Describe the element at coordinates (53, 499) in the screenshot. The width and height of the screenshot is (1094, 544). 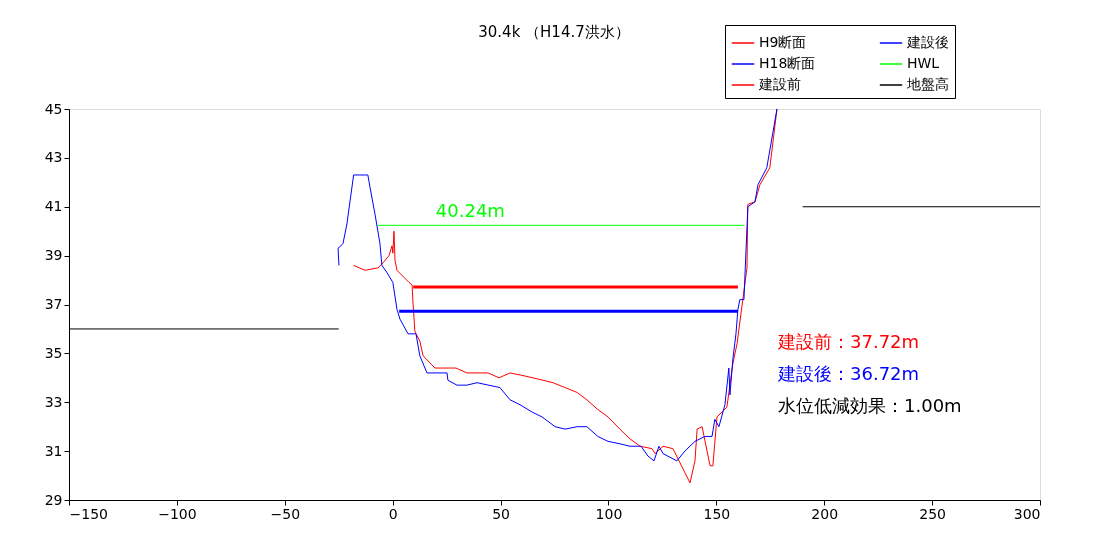
I see `y-tick-label: 29` at that location.